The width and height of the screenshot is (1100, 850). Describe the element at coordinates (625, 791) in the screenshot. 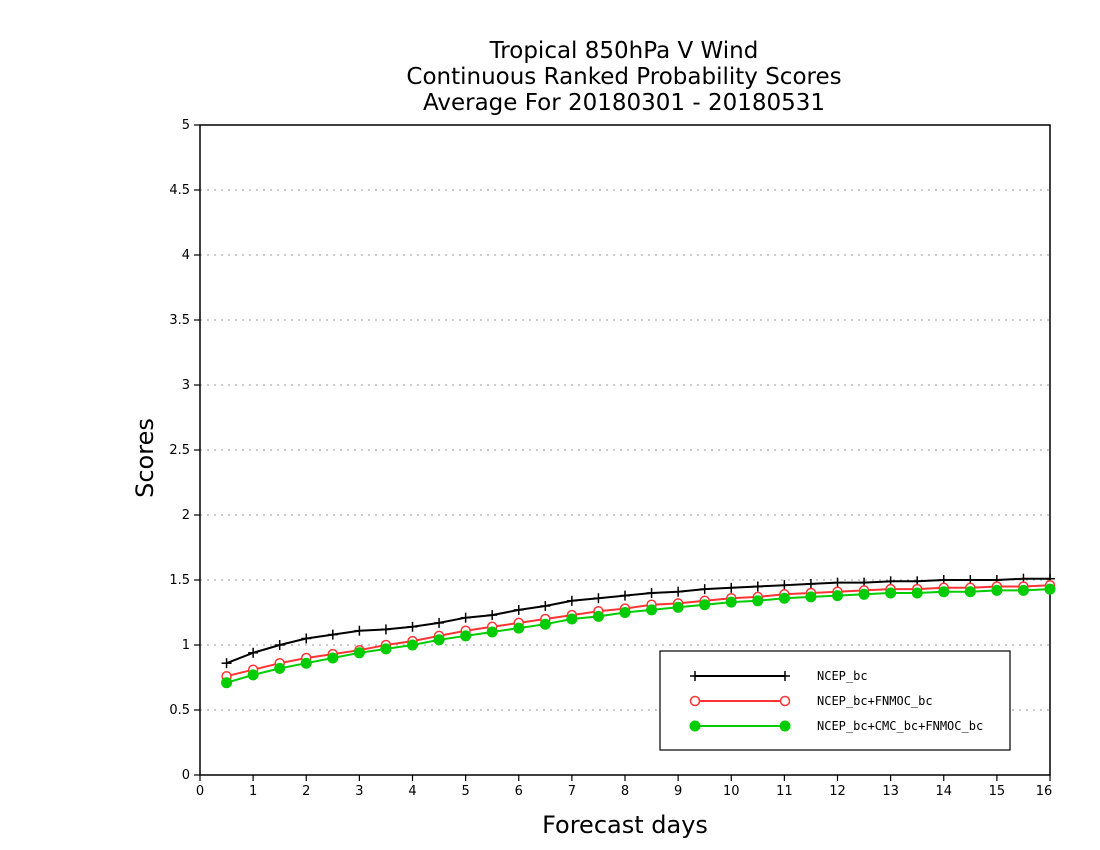

I see `x-tick-label: 8` at that location.